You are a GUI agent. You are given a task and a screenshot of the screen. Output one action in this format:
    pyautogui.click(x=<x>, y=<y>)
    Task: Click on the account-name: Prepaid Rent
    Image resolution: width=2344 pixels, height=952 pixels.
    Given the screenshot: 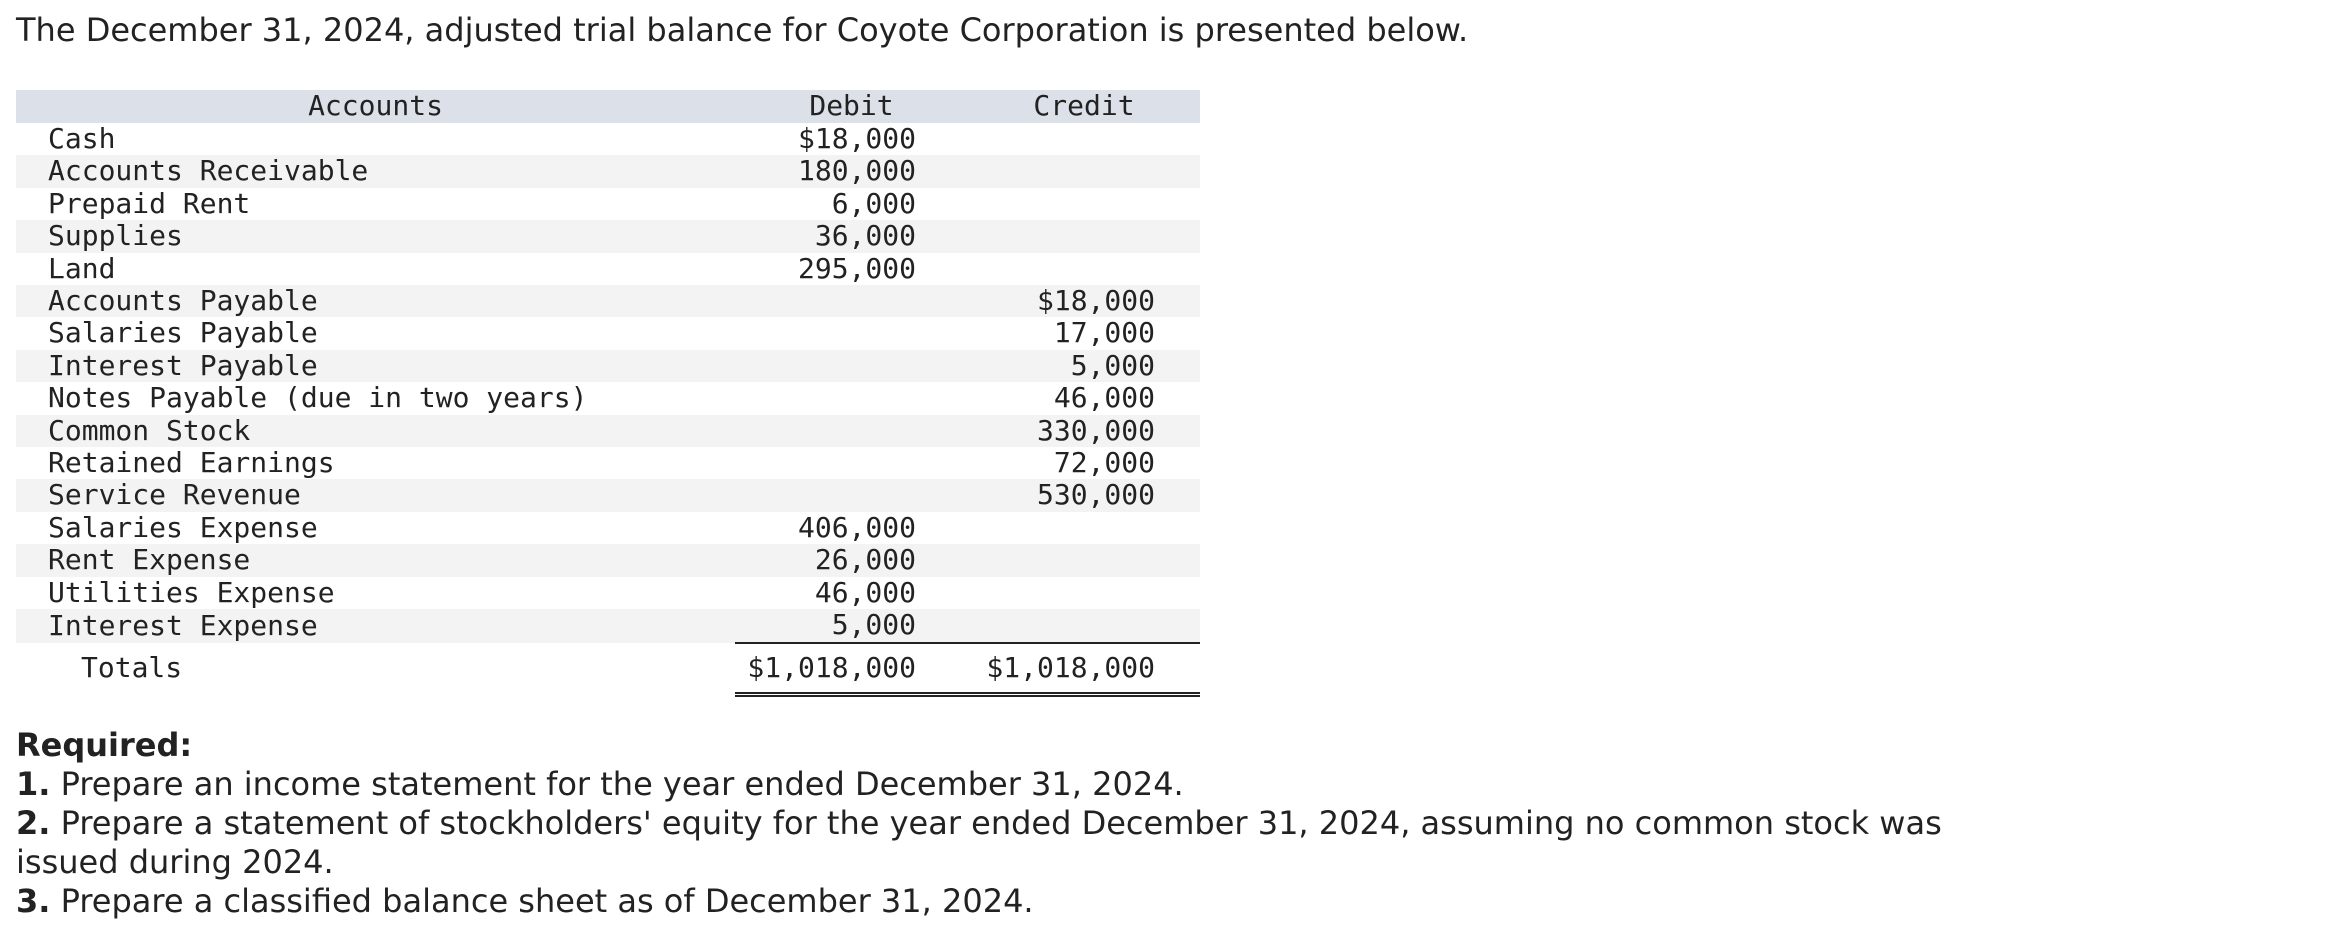 What is the action you would take?
    pyautogui.click(x=149, y=203)
    